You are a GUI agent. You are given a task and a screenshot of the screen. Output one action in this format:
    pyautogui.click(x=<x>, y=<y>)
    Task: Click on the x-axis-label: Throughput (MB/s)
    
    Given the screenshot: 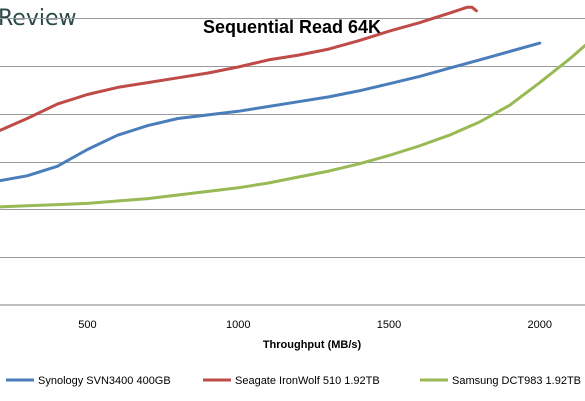 What is the action you would take?
    pyautogui.click(x=312, y=345)
    